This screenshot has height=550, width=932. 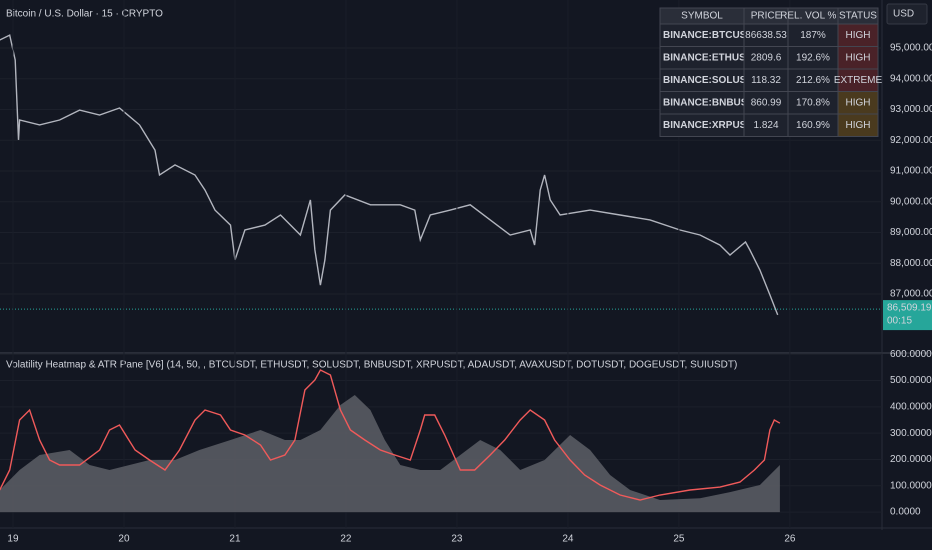 What do you see at coordinates (905, 512) in the screenshot?
I see `y-tick-label: 0.0000` at bounding box center [905, 512].